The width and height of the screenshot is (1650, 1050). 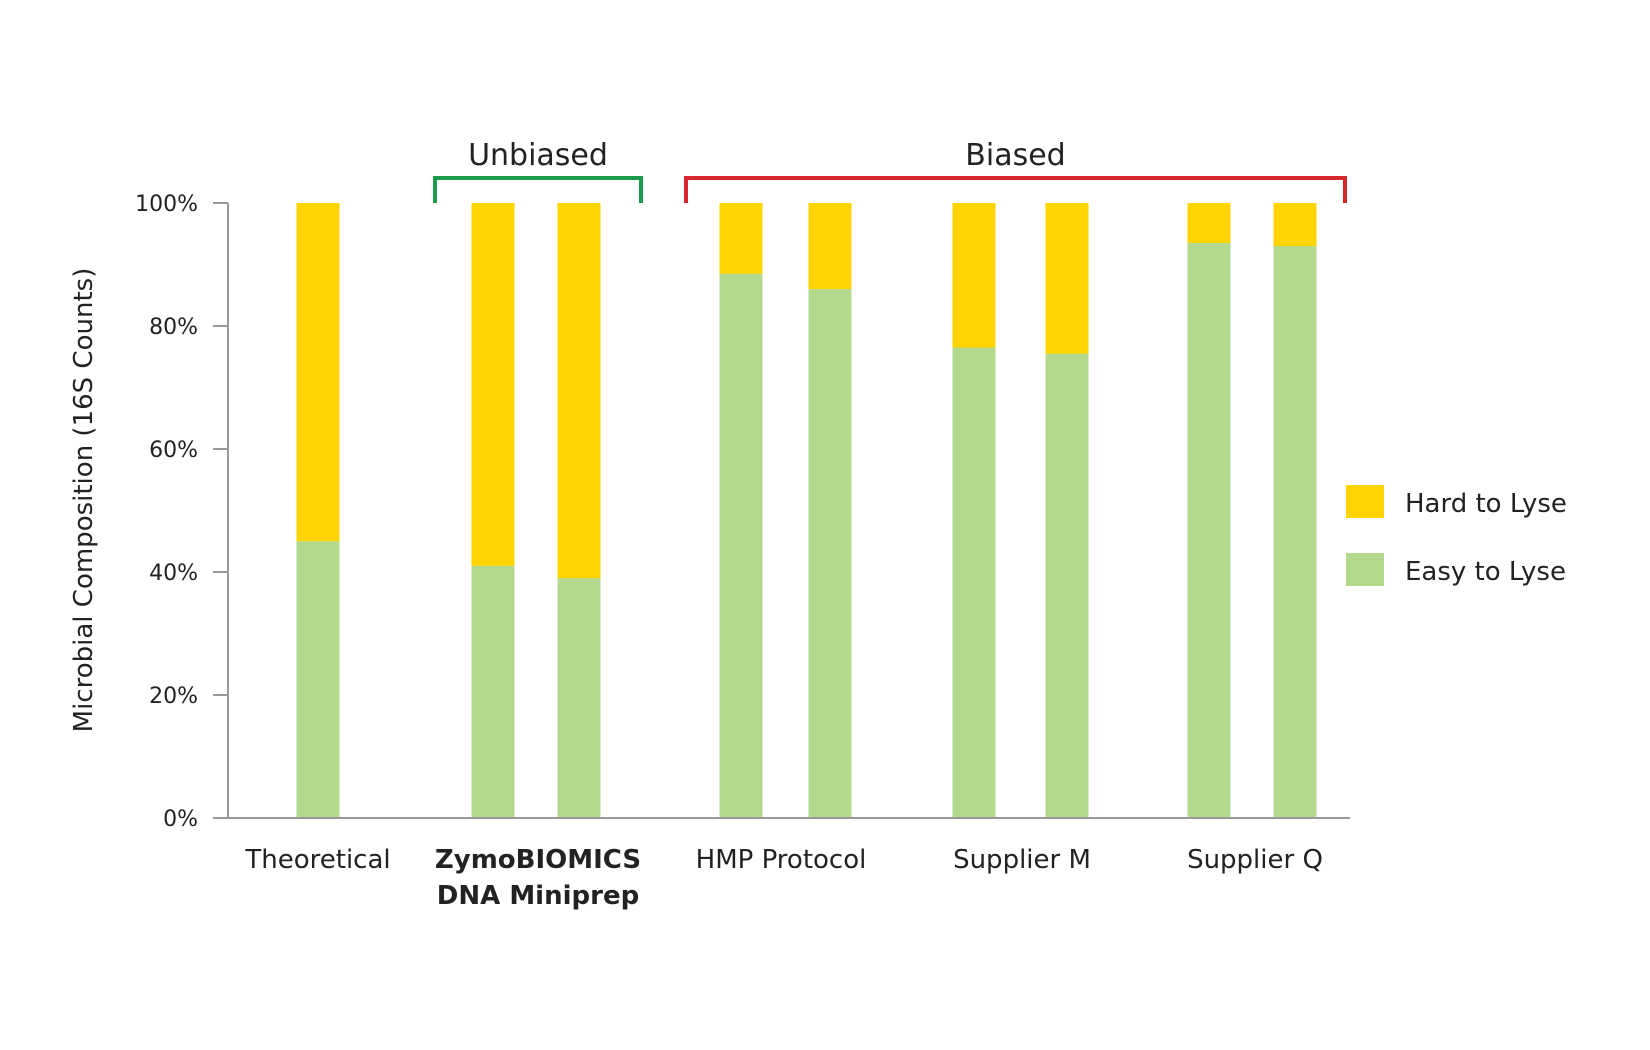 What do you see at coordinates (182, 512) in the screenshot?
I see `y-axis: 0% 20% 40% 60% 80% 100%` at bounding box center [182, 512].